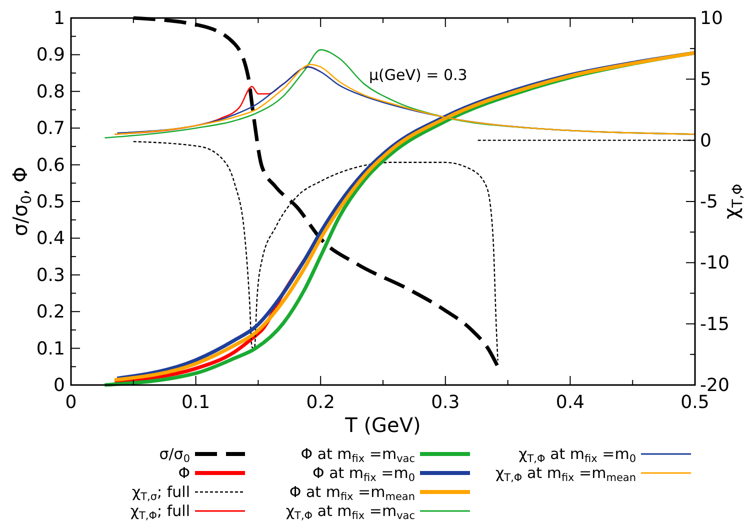 Image resolution: width=750 pixels, height=525 pixels. What do you see at coordinates (50, 91) in the screenshot?
I see `y-tick-label: 0.8` at bounding box center [50, 91].